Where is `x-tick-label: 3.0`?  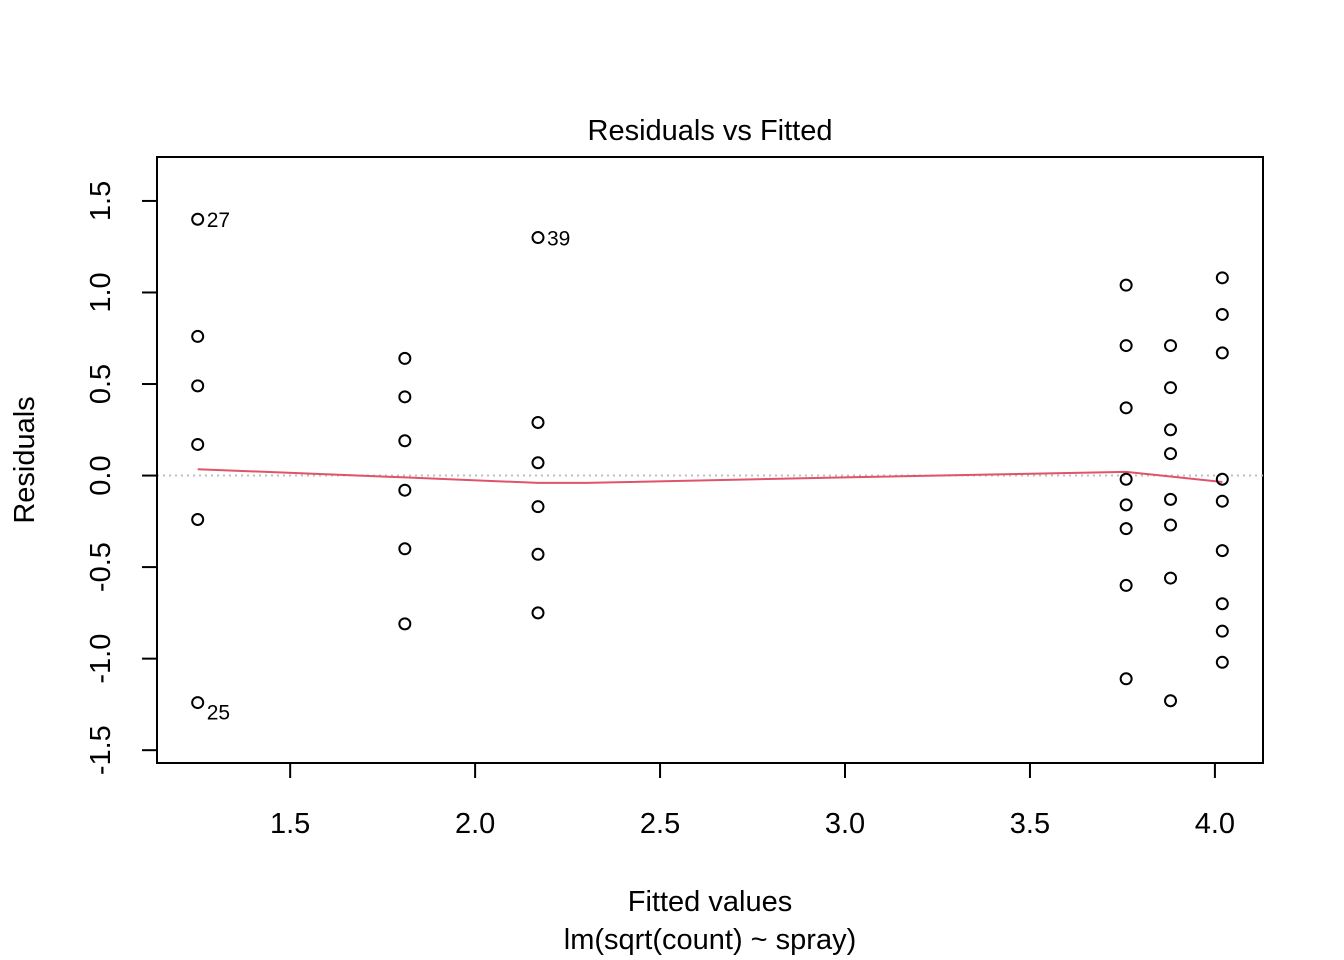
x-tick-label: 3.0 is located at coordinates (845, 824).